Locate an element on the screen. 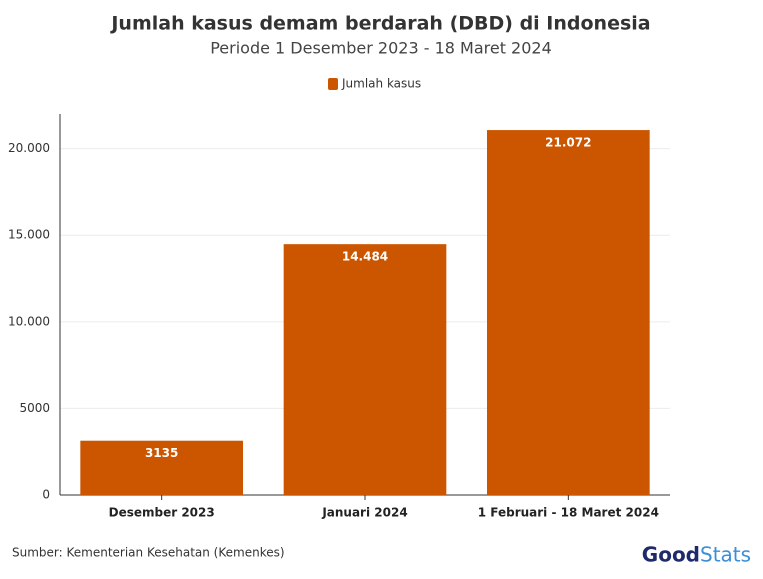 Image resolution: width=763 pixels, height=579 pixels. x-tick-label: Desember 2023 is located at coordinates (162, 513).